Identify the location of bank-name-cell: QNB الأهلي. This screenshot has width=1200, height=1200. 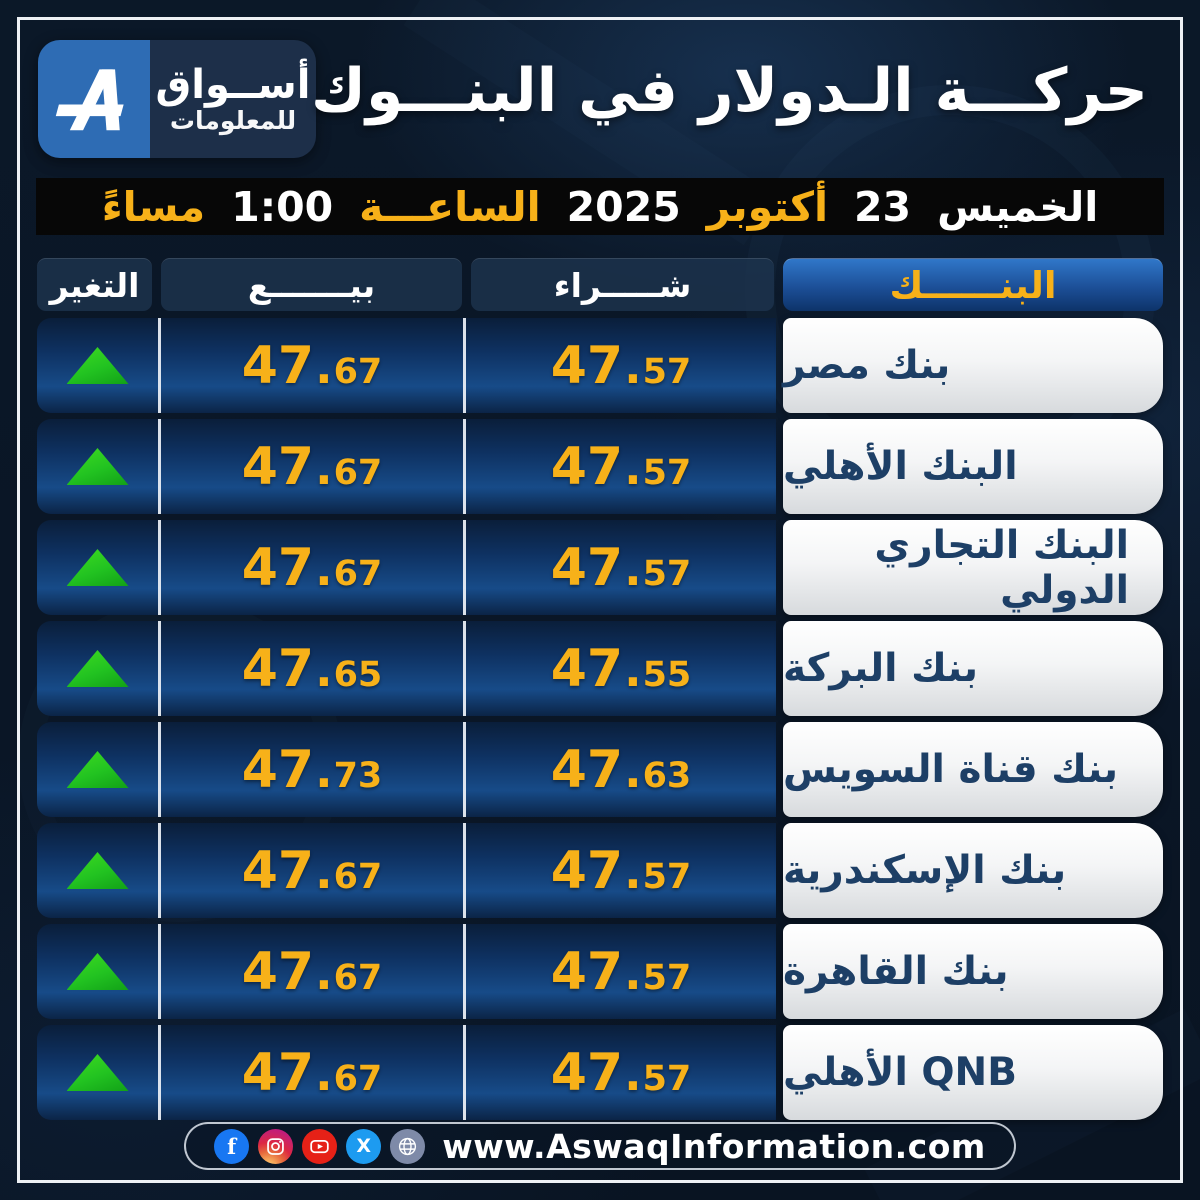
(973, 1072).